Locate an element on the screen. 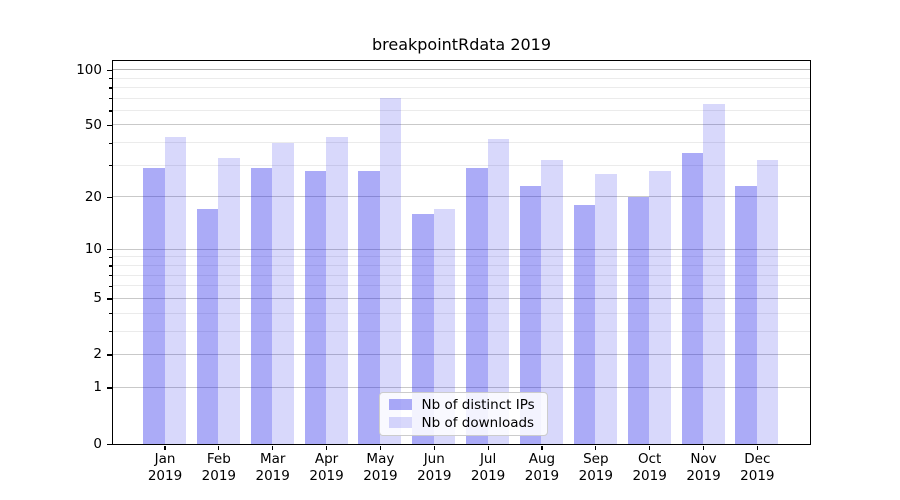 The width and height of the screenshot is (900, 500). y-axis-labels: 100 50 20 10 5 2 1 0 is located at coordinates (52, 256).